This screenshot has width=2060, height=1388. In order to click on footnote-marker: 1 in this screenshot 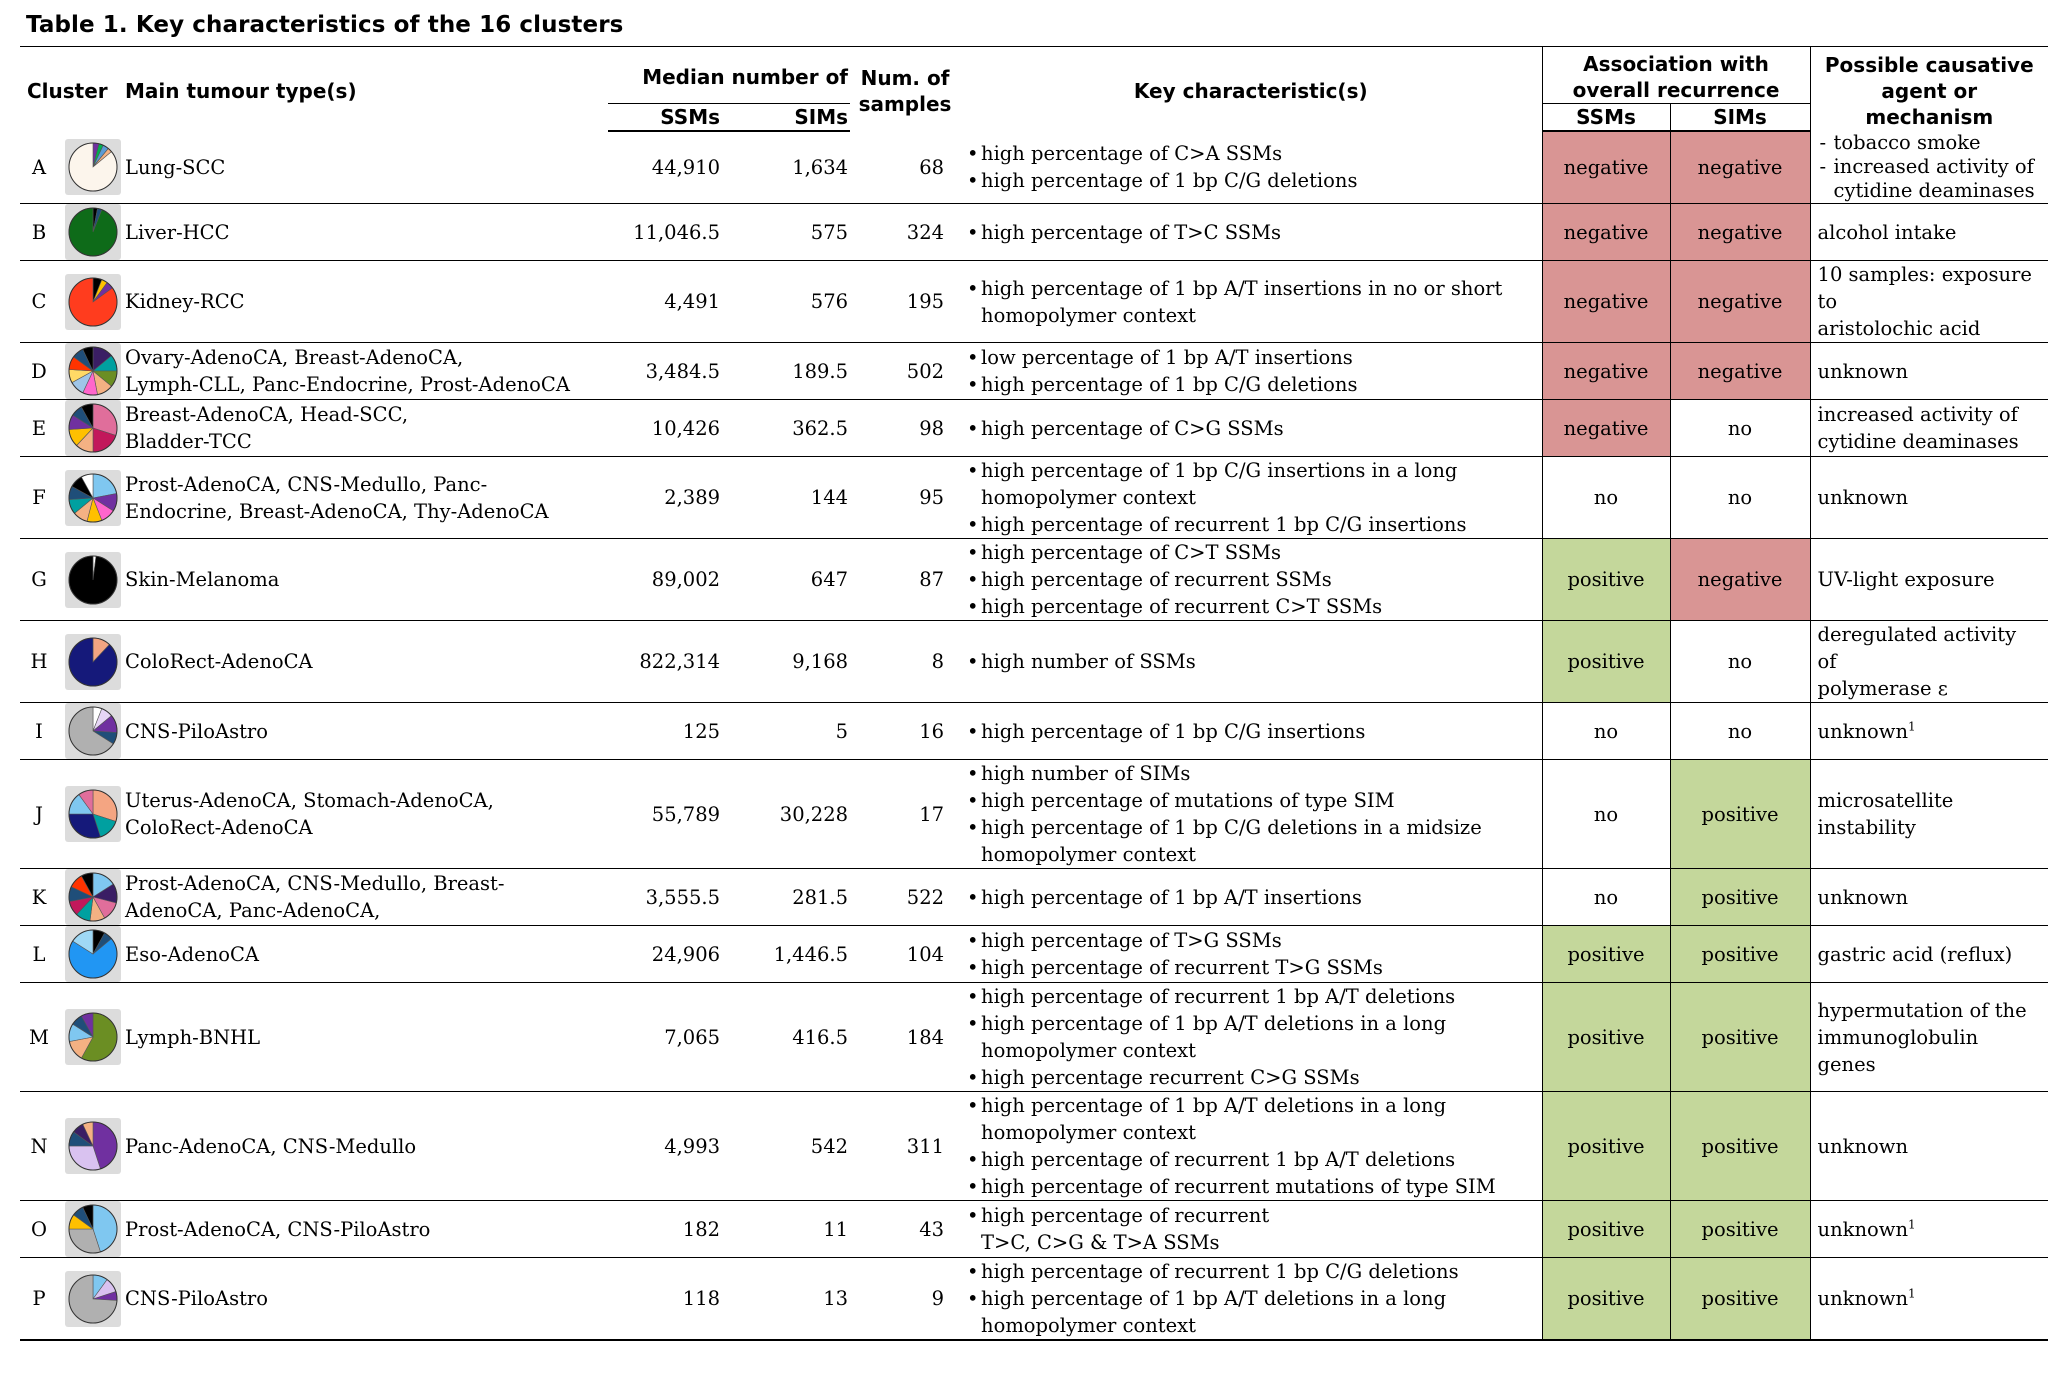, I will do `click(1912, 726)`.